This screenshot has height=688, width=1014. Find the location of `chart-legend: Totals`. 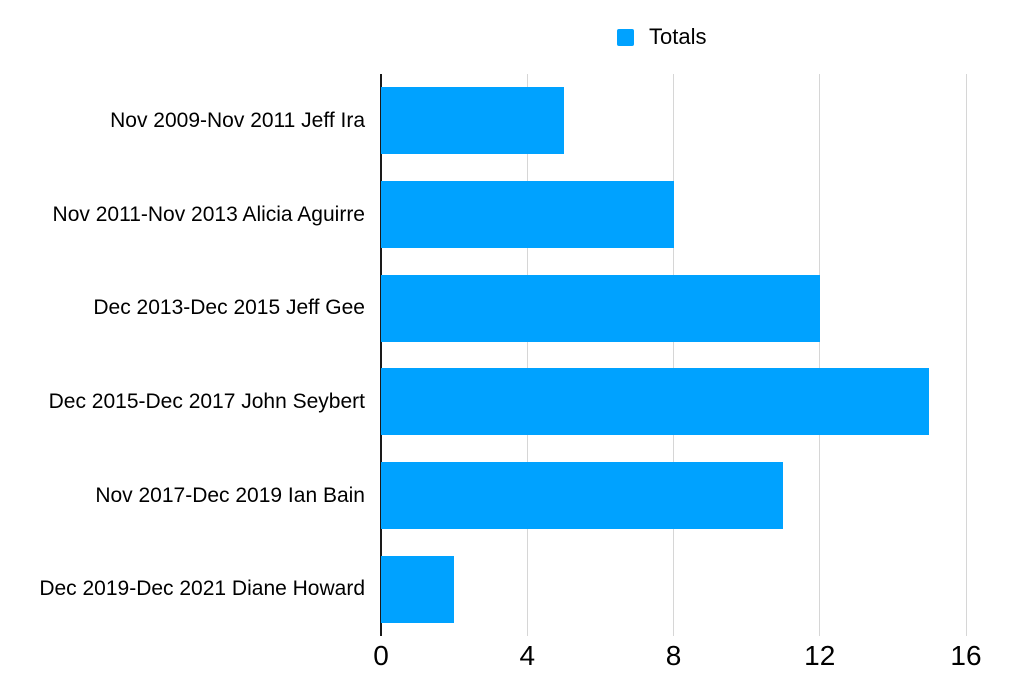

chart-legend: Totals is located at coordinates (661, 37).